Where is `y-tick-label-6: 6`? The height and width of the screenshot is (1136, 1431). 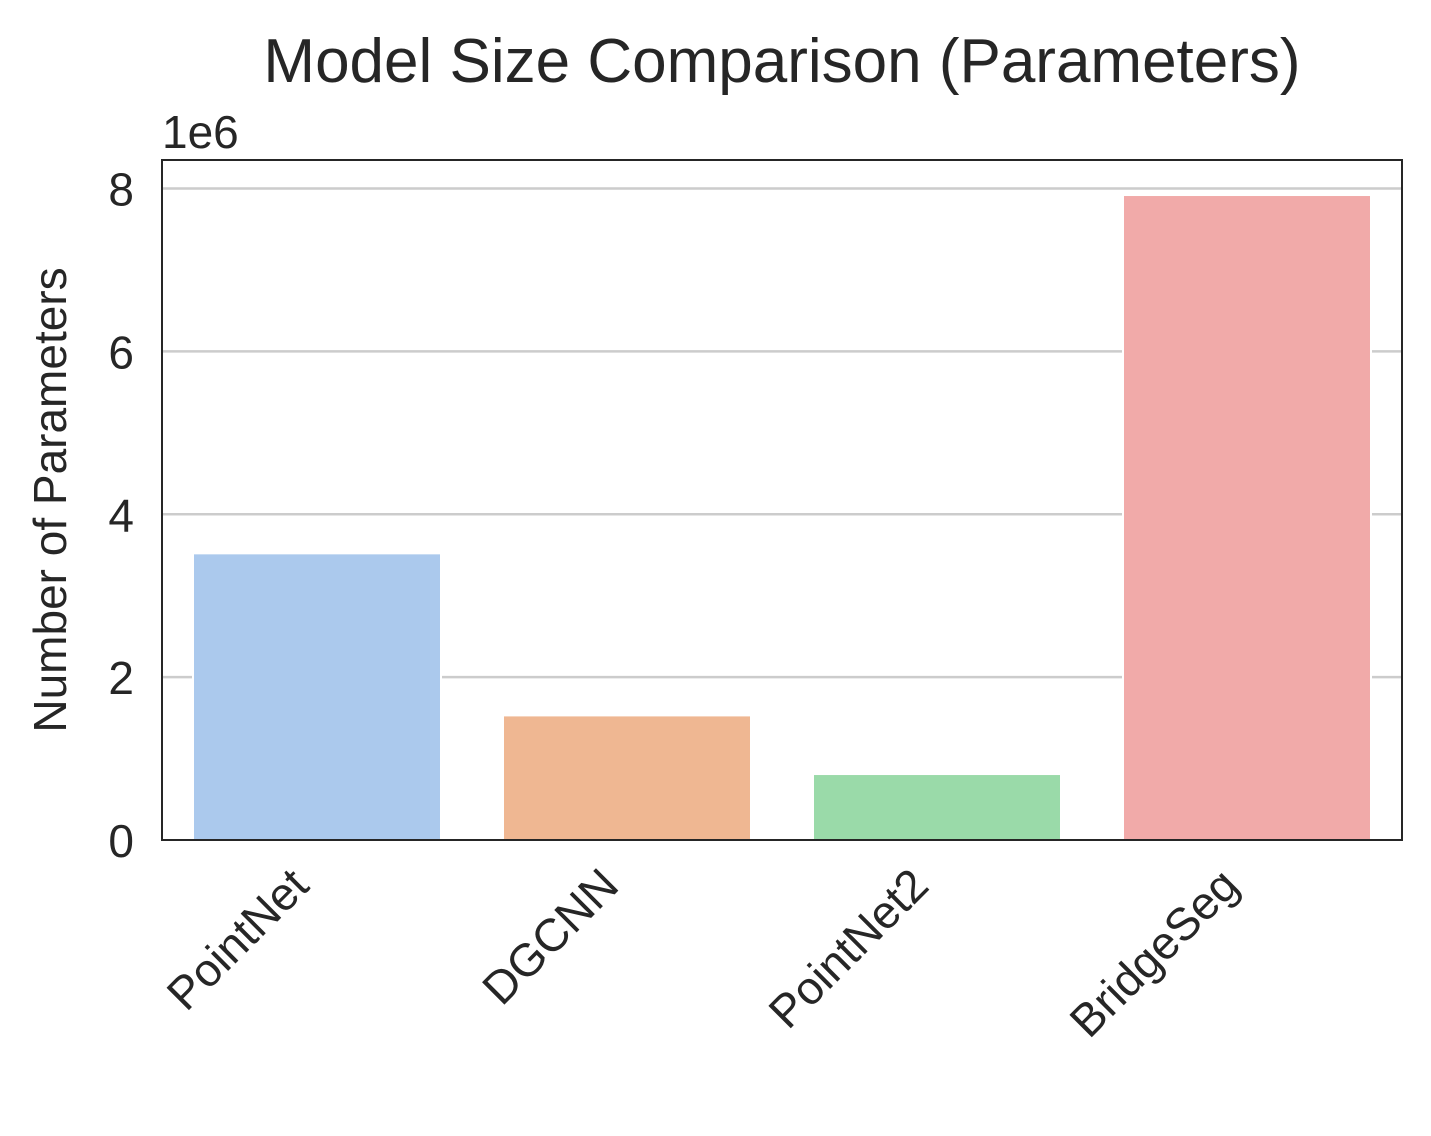 y-tick-label-6: 6 is located at coordinates (121, 352).